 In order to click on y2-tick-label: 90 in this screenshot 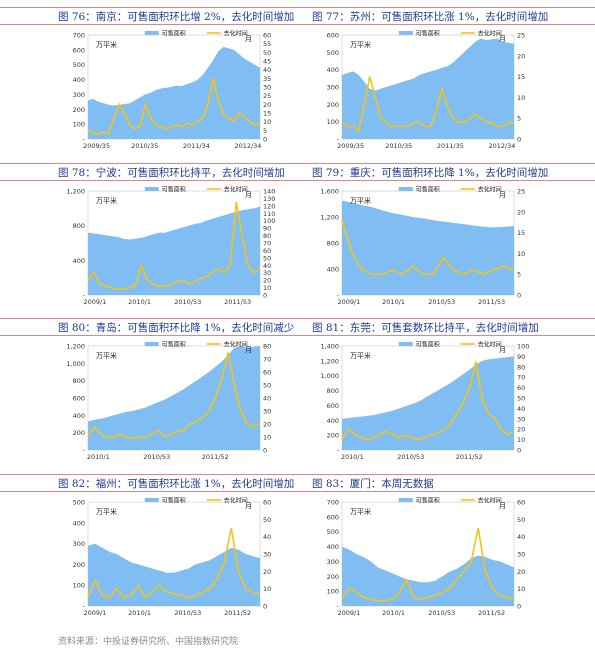, I will do `click(521, 357)`.